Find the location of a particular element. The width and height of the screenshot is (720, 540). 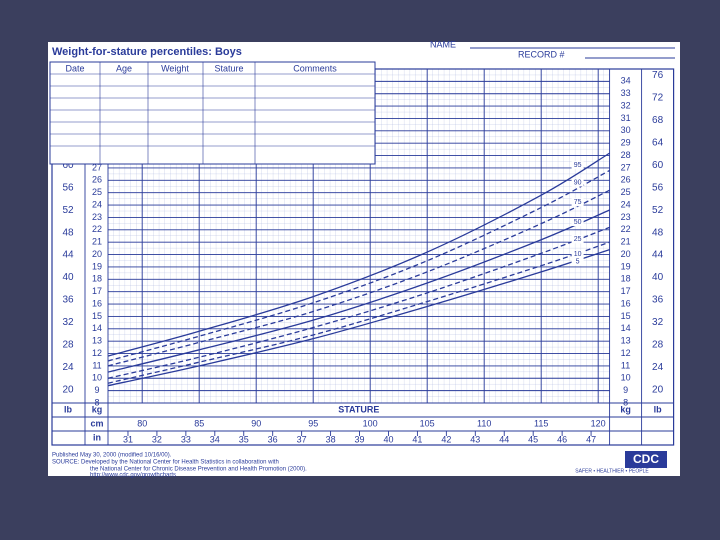

x-tick-label: 90 is located at coordinates (256, 423).